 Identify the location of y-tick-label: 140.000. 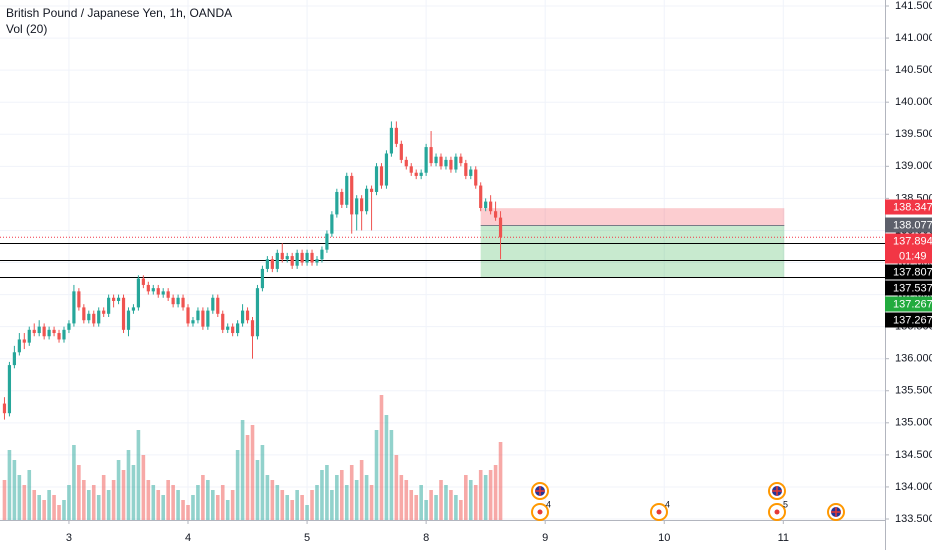
(913, 102).